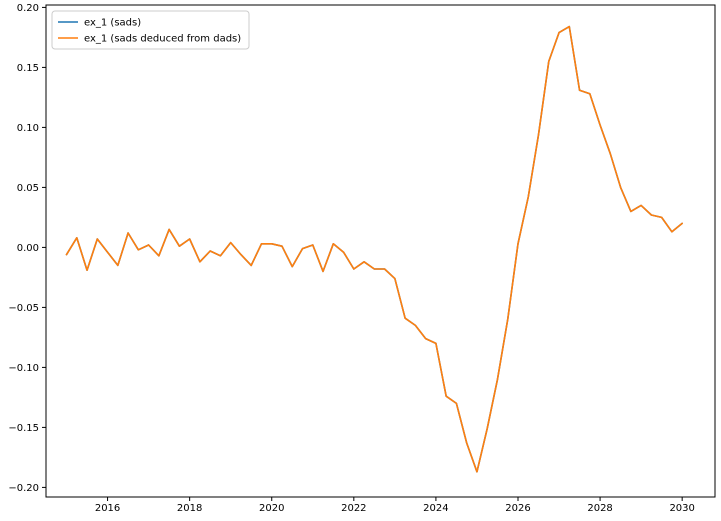 The height and width of the screenshot is (521, 721). What do you see at coordinates (28, 128) in the screenshot?
I see `y-tick-label: 0.10` at bounding box center [28, 128].